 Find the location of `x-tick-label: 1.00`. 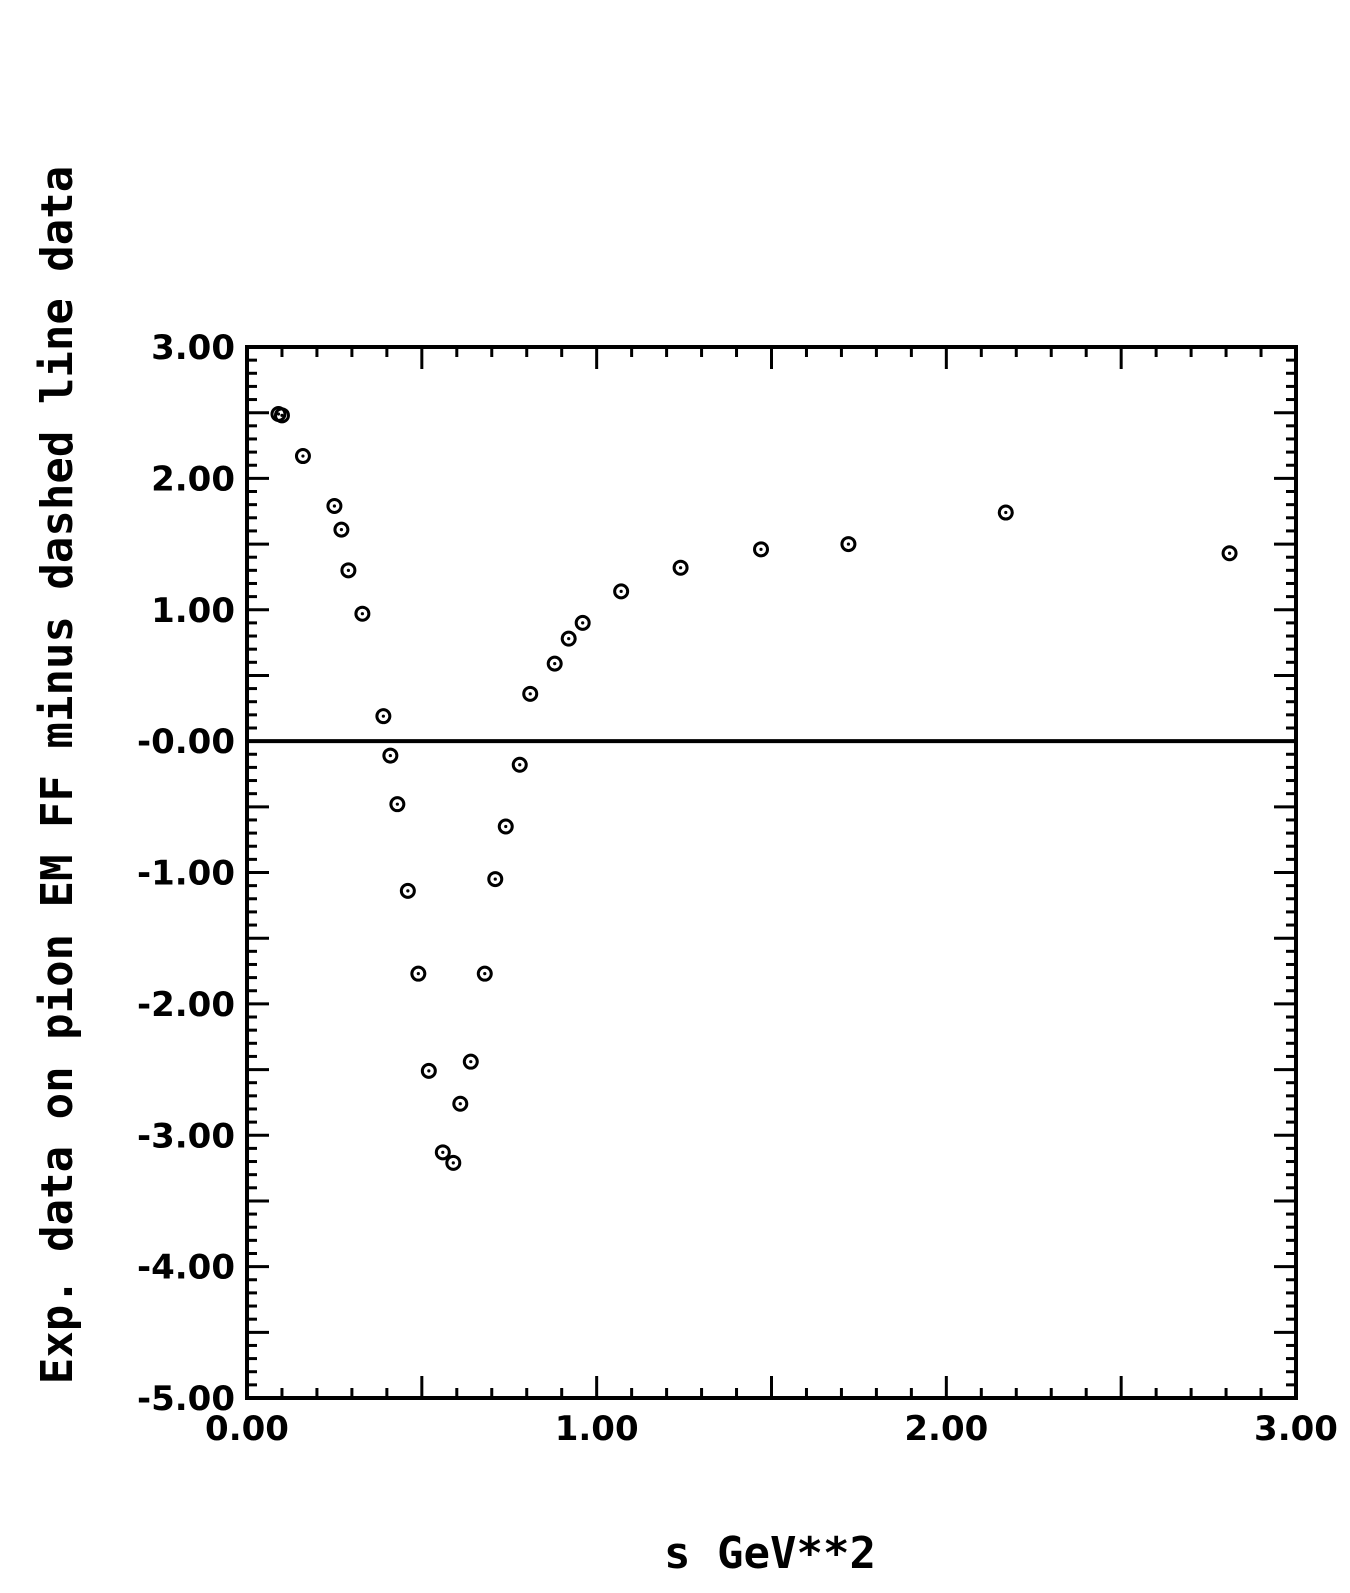

x-tick-label: 1.00 is located at coordinates (597, 1429).